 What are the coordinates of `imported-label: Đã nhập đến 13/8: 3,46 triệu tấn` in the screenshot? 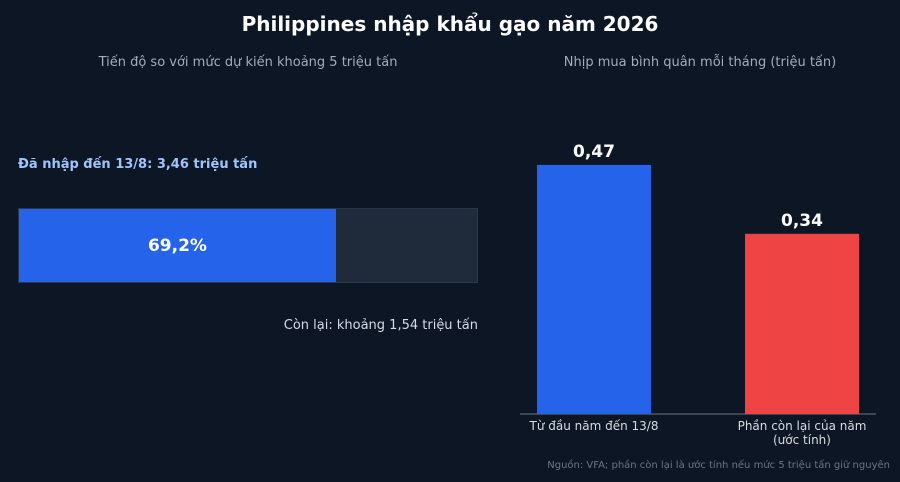 It's located at (138, 164).